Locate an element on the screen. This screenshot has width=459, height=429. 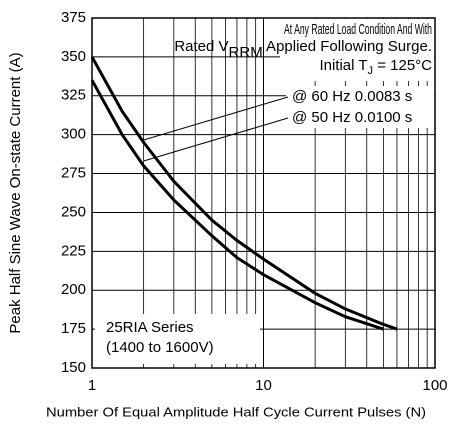
annotation: Rated VRRM Applied Following Surge. is located at coordinates (303, 49).